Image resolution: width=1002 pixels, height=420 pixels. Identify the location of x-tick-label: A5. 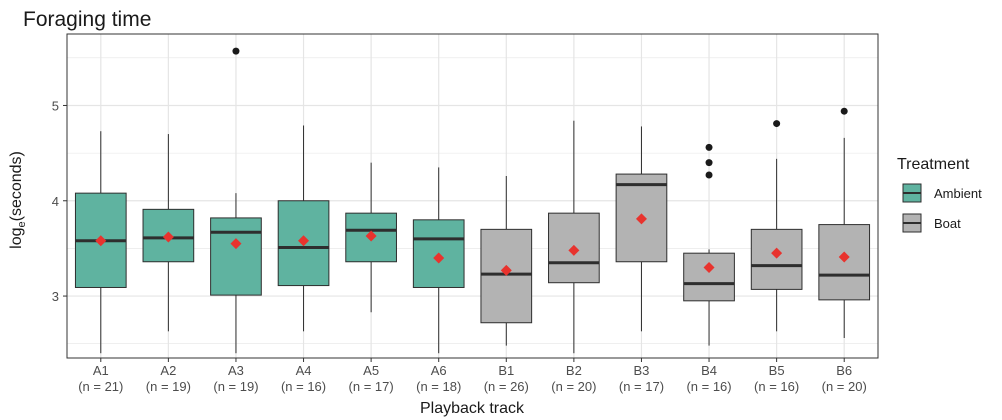
(371, 370).